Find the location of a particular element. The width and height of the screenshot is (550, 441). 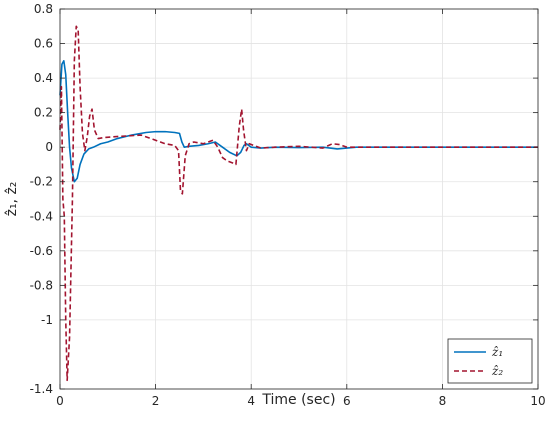

x-tick-label: 8 is located at coordinates (443, 401).